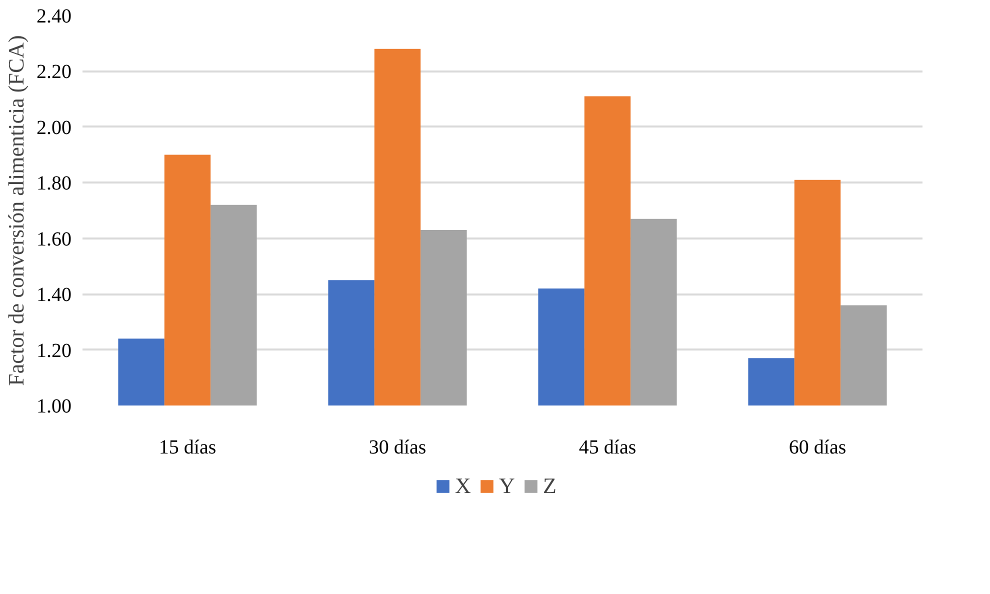 Image resolution: width=990 pixels, height=594 pixels. I want to click on y-tick-label: 1.60, so click(54, 239).